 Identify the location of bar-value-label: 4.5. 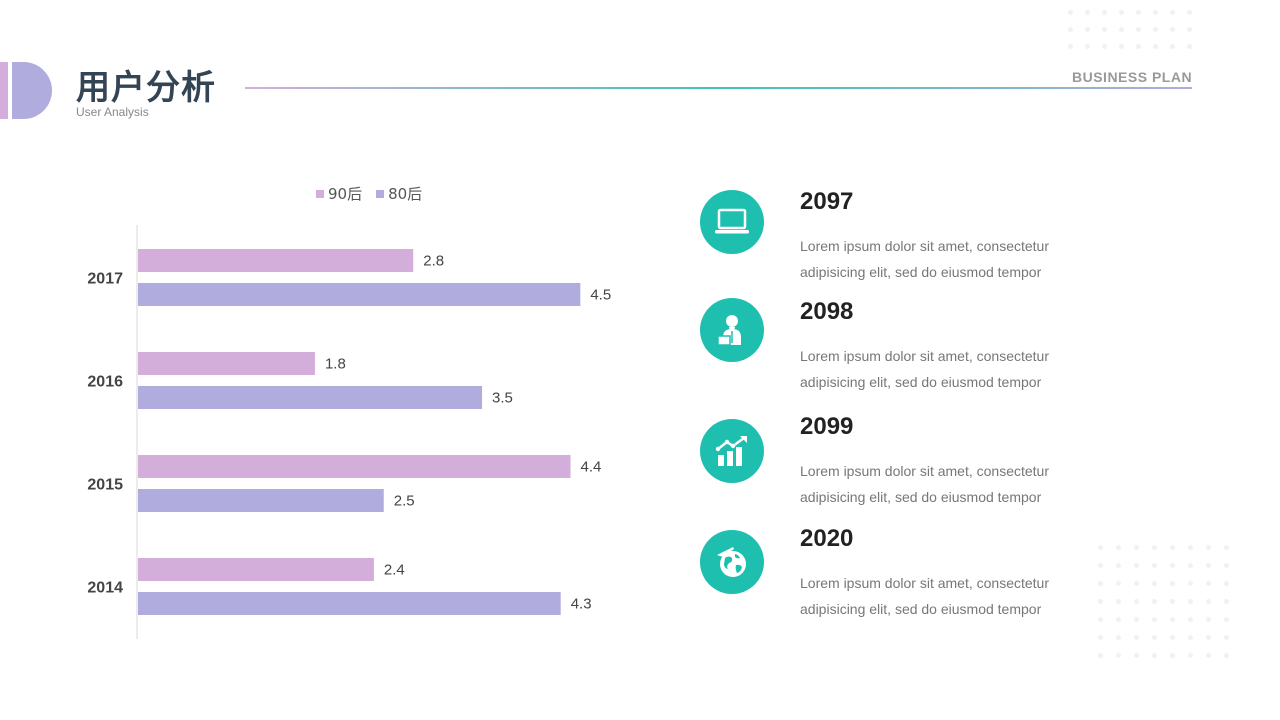
(600, 295).